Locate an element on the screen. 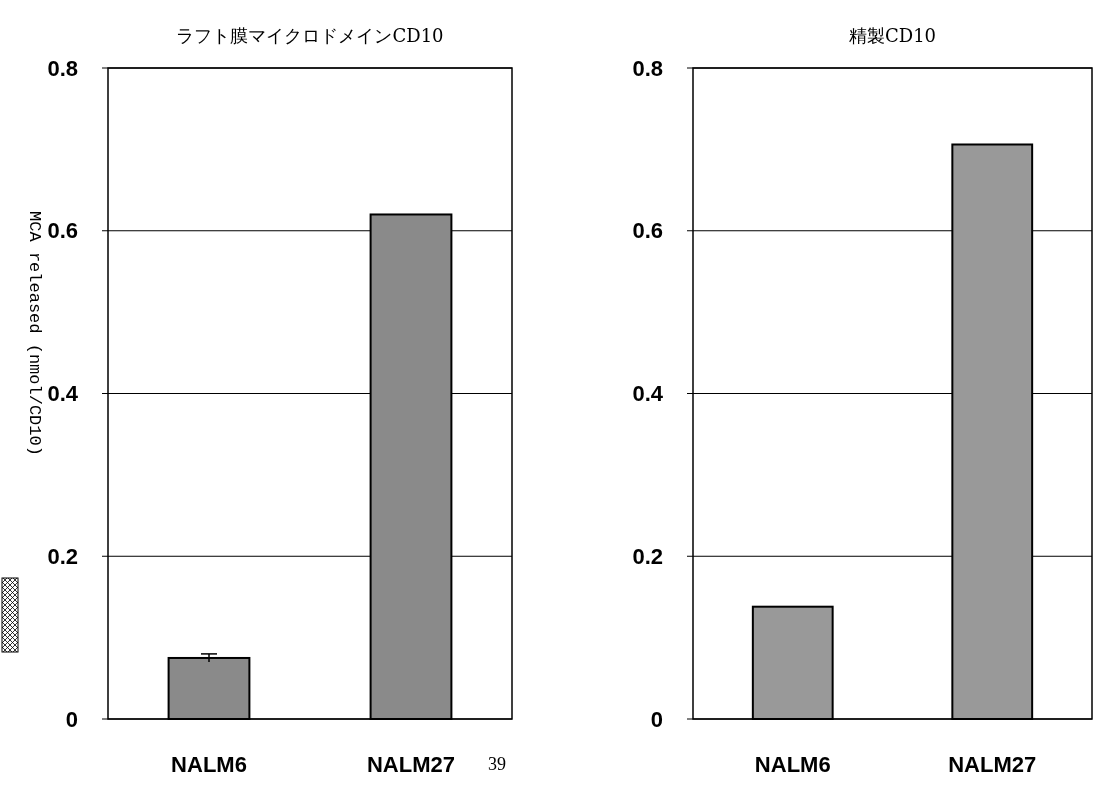 The height and width of the screenshot is (785, 1097). y-axis-title: MCA released (nmol/CD10) is located at coordinates (34, 333).